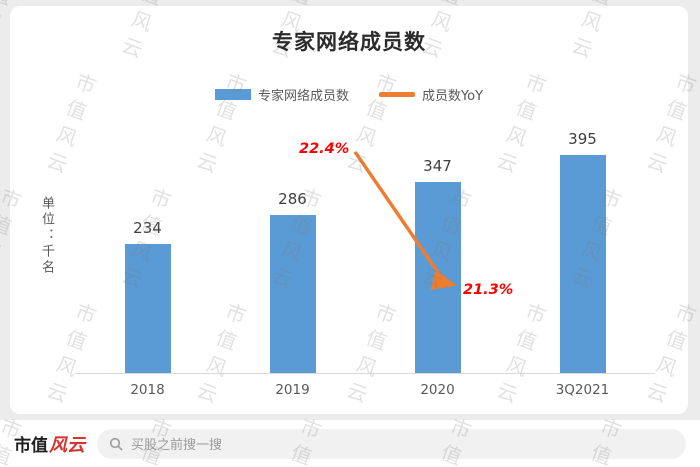 The width and height of the screenshot is (700, 467). Describe the element at coordinates (582, 264) in the screenshot. I see `bar-3Q2021` at that location.